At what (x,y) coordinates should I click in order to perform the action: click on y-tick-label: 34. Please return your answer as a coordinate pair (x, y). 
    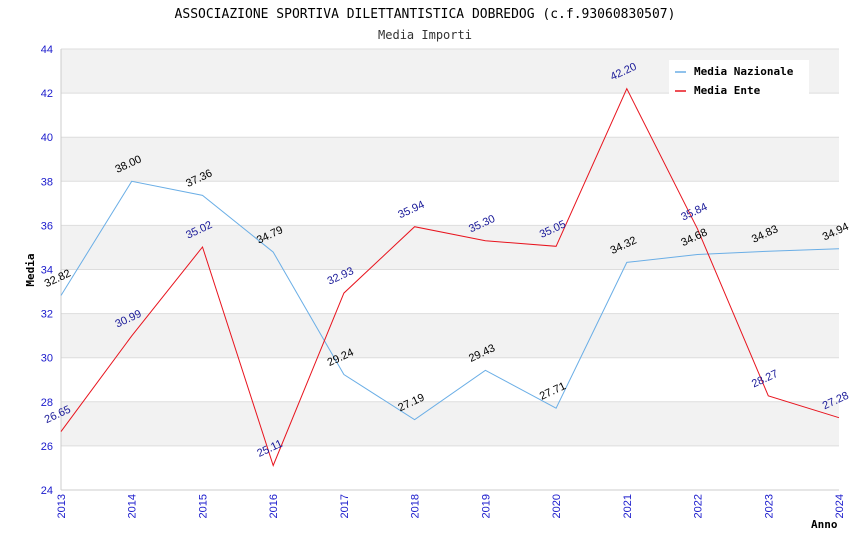
    Looking at the image, I should click on (47, 271).